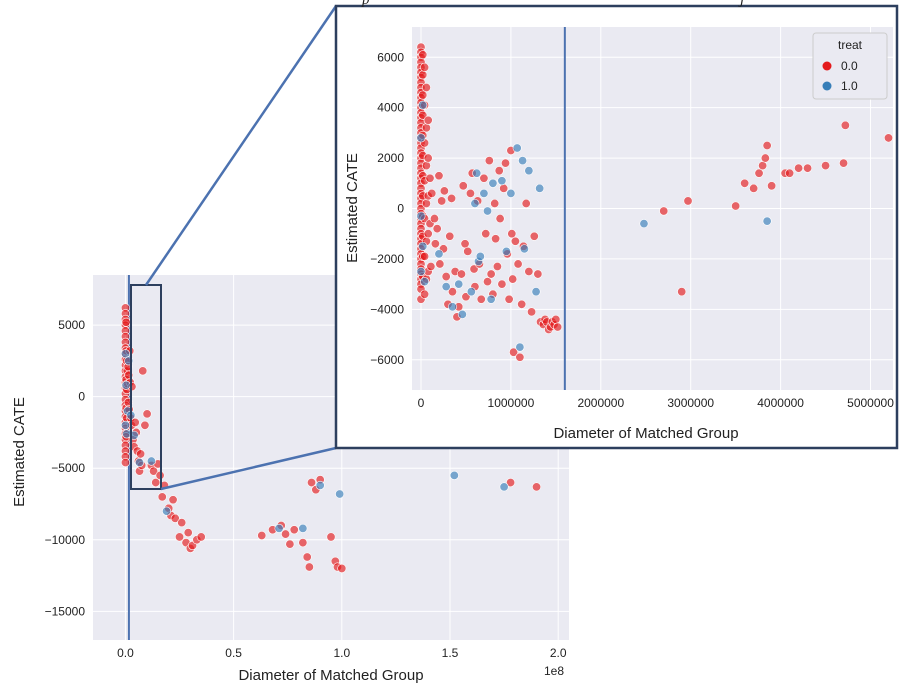 The height and width of the screenshot is (687, 899). What do you see at coordinates (850, 45) in the screenshot?
I see `legend-title: treat` at bounding box center [850, 45].